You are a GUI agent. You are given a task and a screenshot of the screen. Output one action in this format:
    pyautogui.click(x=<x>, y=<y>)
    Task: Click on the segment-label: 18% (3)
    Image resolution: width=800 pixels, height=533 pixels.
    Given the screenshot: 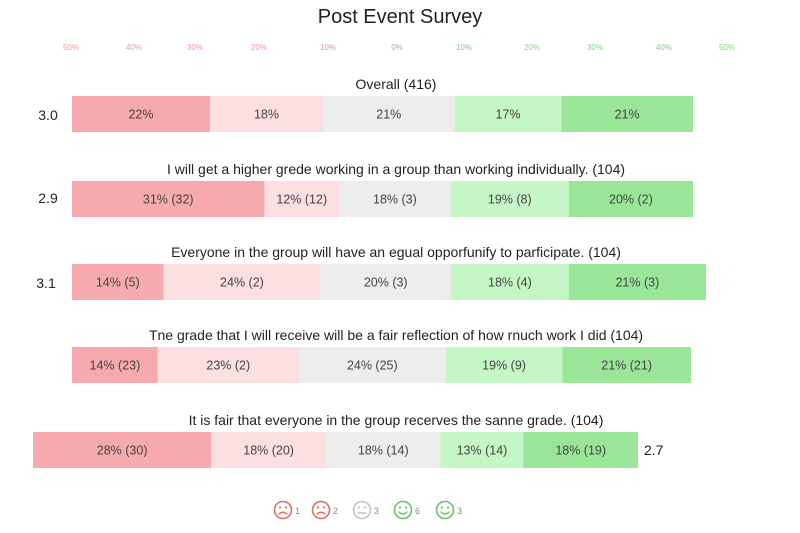 What is the action you would take?
    pyautogui.click(x=395, y=200)
    